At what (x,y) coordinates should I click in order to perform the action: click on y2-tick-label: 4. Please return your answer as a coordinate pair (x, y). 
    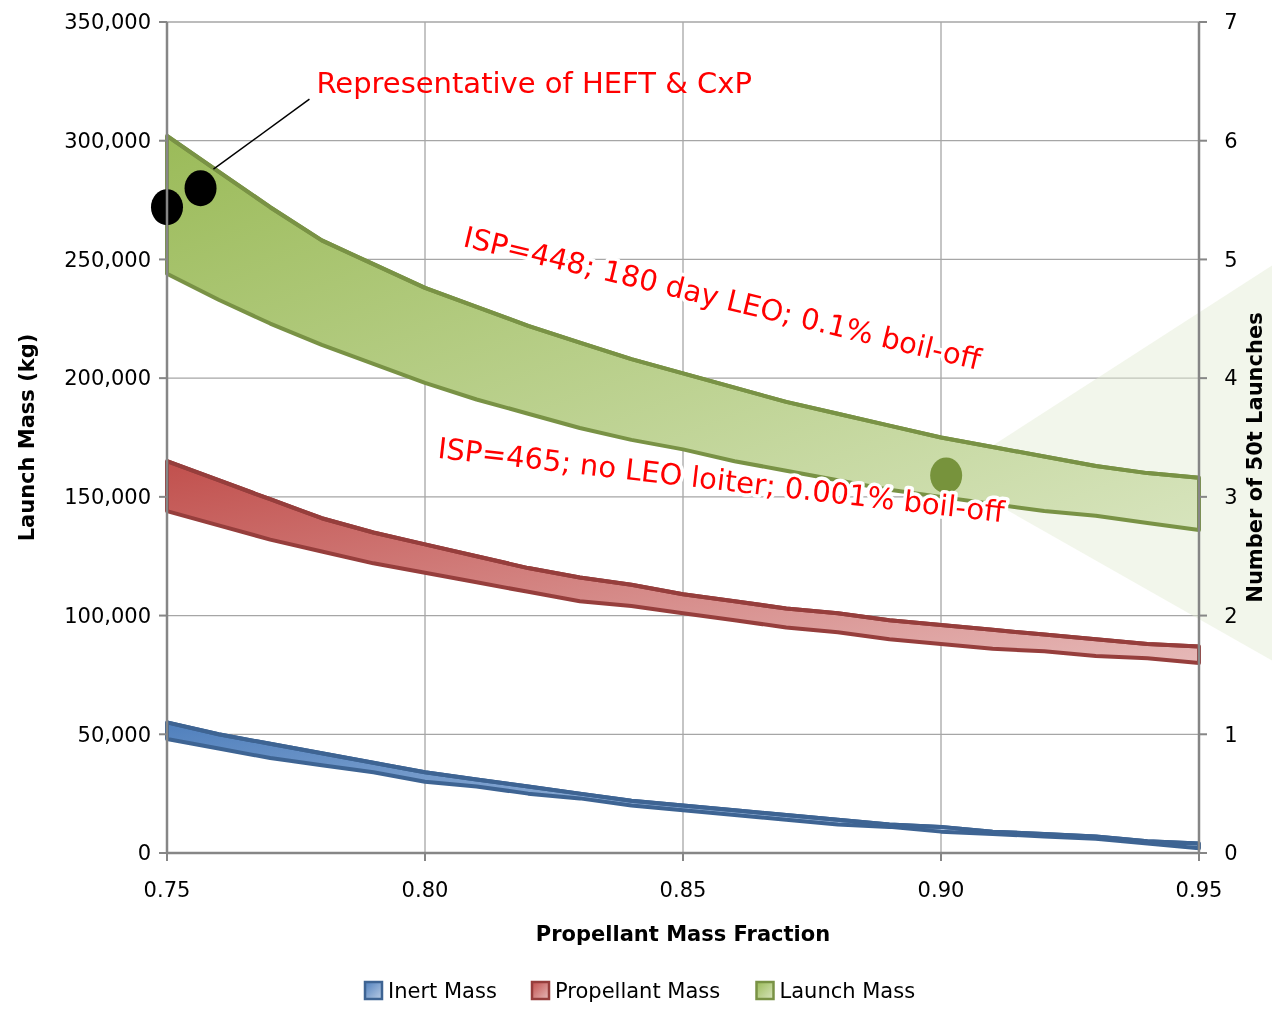
    Looking at the image, I should click on (1231, 378).